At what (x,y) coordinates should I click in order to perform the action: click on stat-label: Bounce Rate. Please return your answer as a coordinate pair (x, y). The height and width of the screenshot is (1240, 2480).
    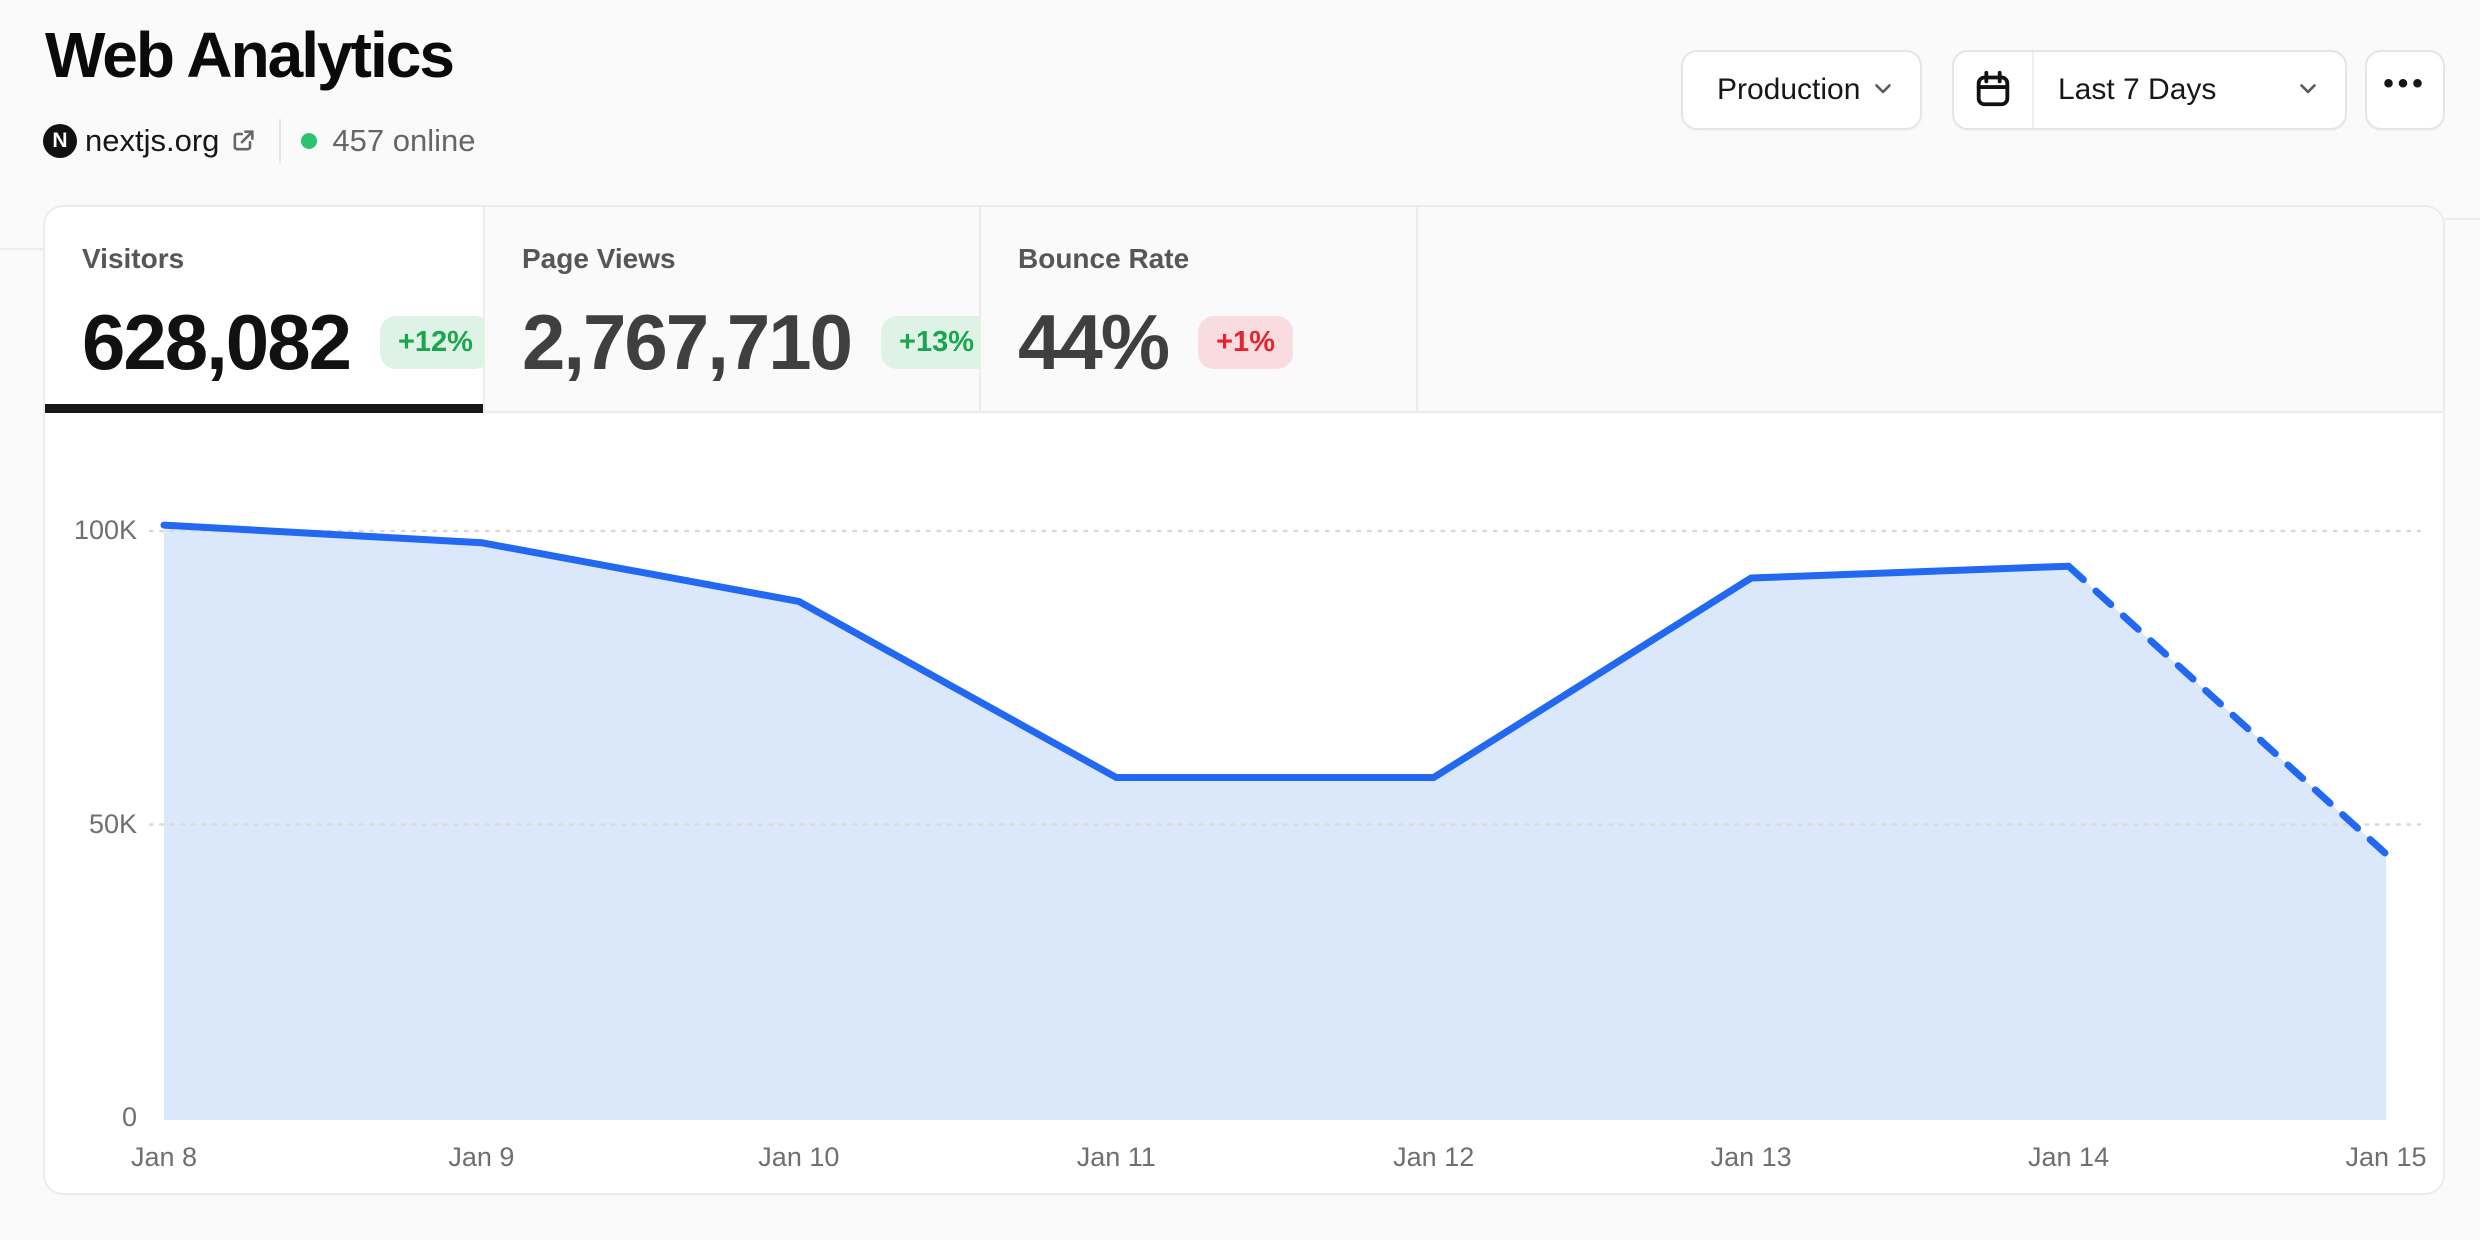
    Looking at the image, I should click on (1104, 258).